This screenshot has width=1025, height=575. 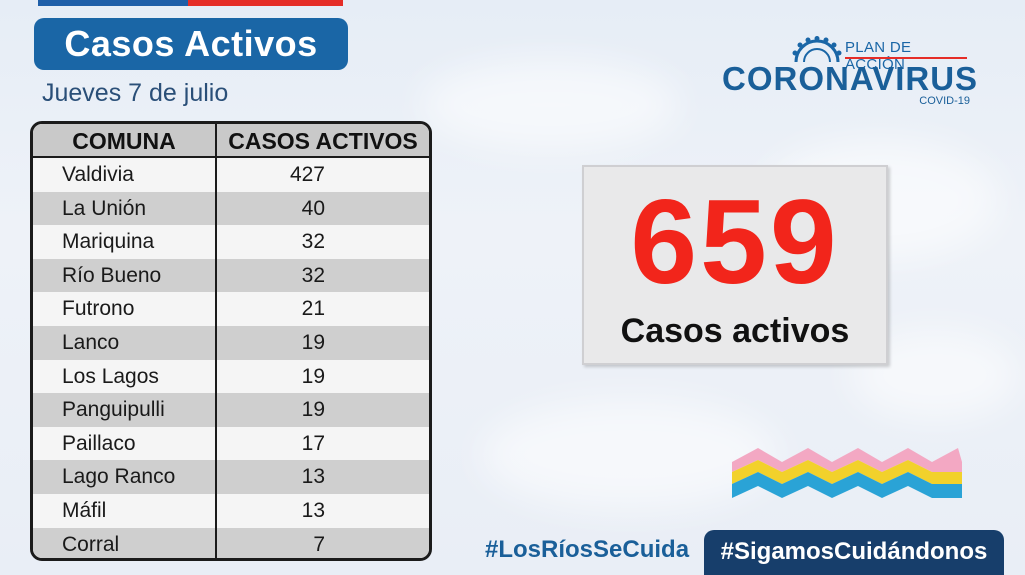 What do you see at coordinates (850, 78) in the screenshot?
I see `logo-name: CORONAVIRUS` at bounding box center [850, 78].